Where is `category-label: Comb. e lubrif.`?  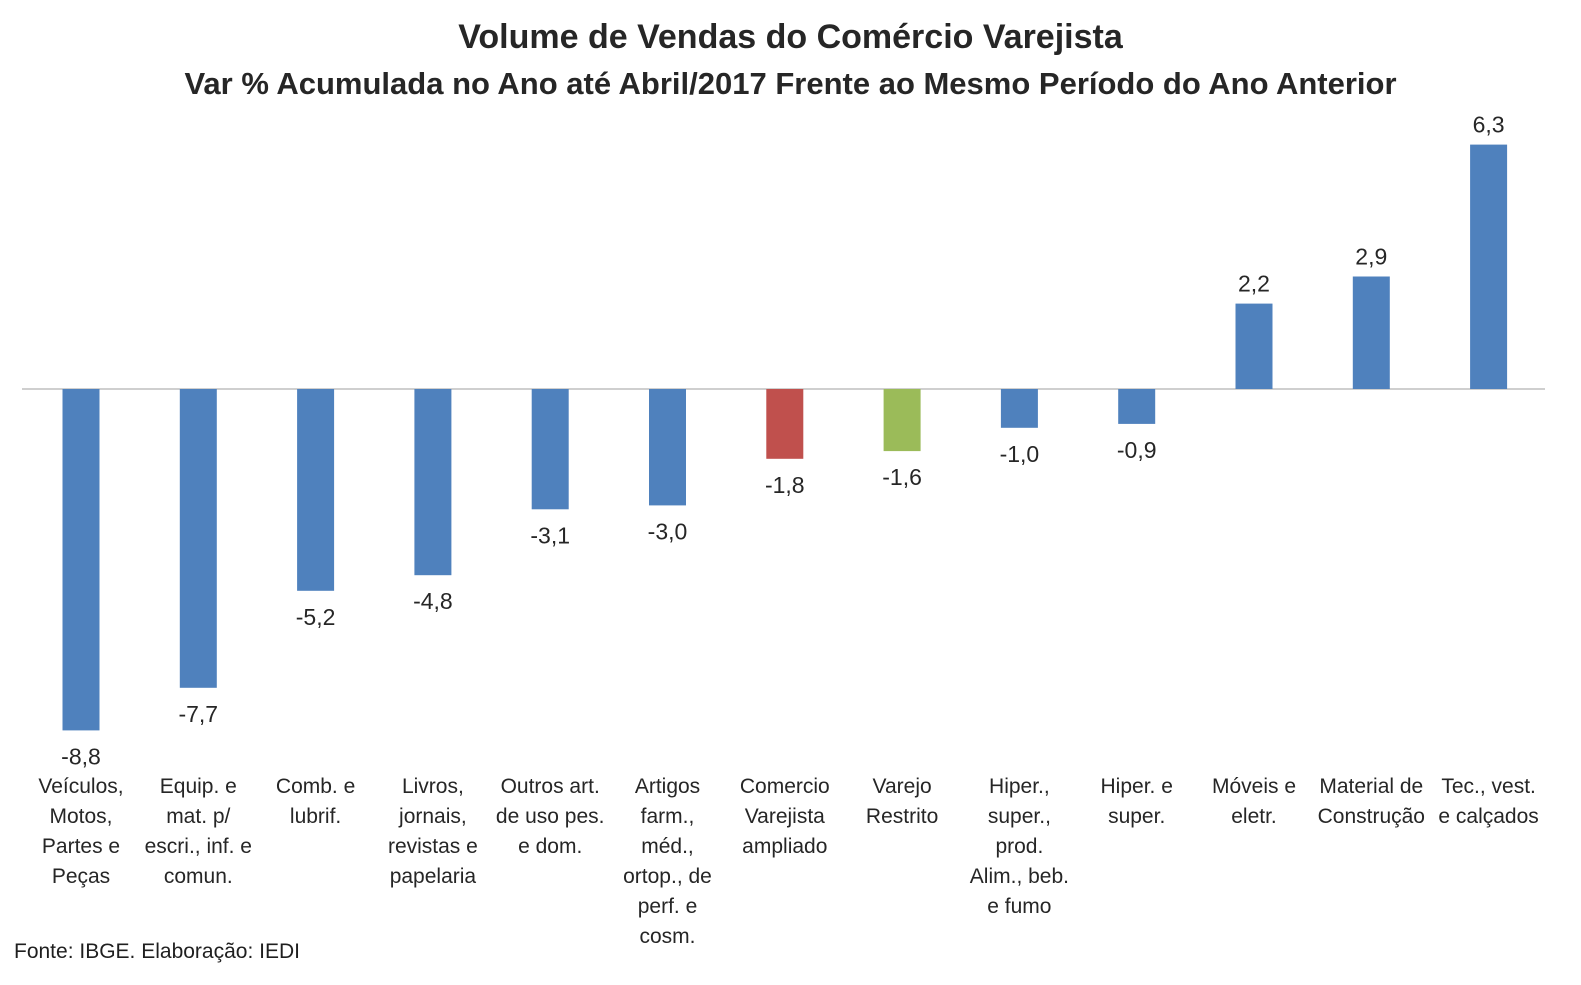
category-label: Comb. e lubrif. is located at coordinates (316, 802).